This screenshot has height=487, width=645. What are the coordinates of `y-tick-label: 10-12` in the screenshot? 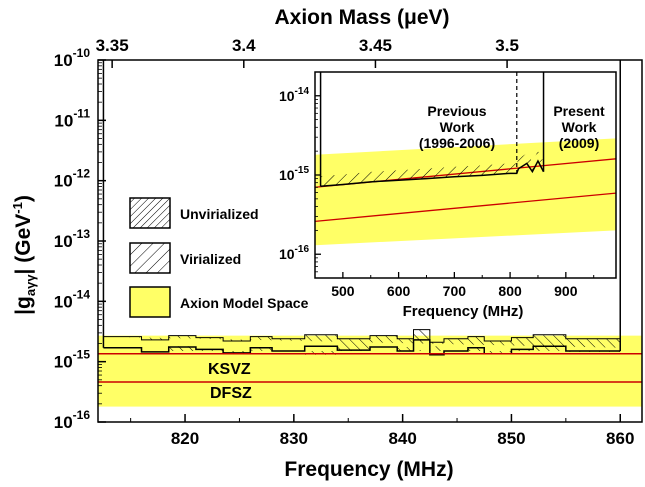 It's located at (72, 179).